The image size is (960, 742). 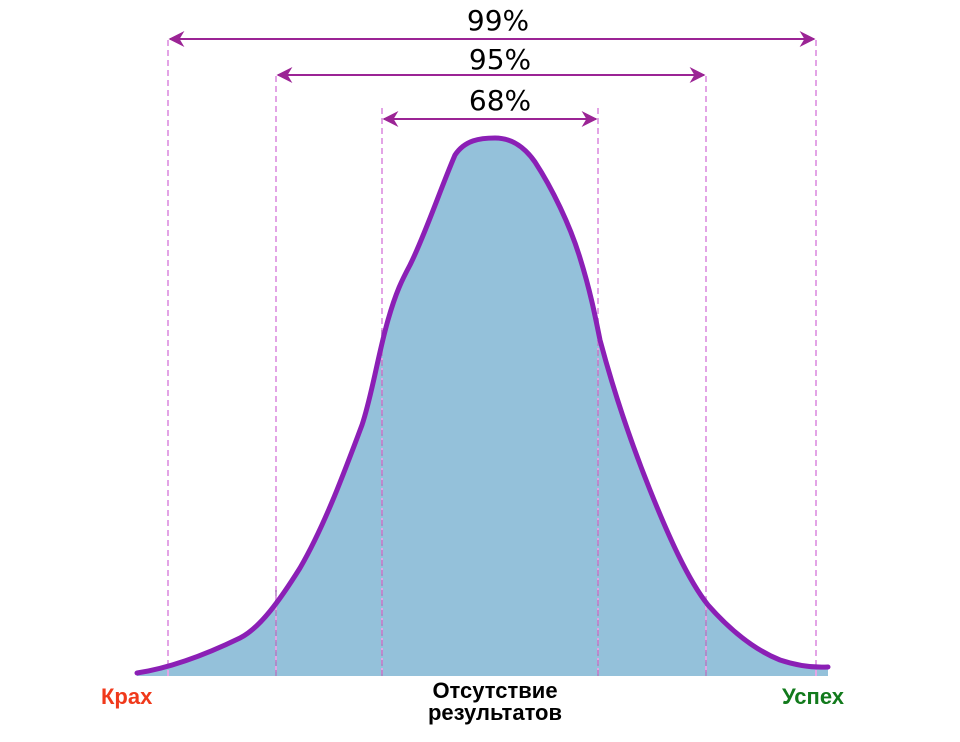 What do you see at coordinates (127, 696) in the screenshot?
I see `left-outcome-label: Крах` at bounding box center [127, 696].